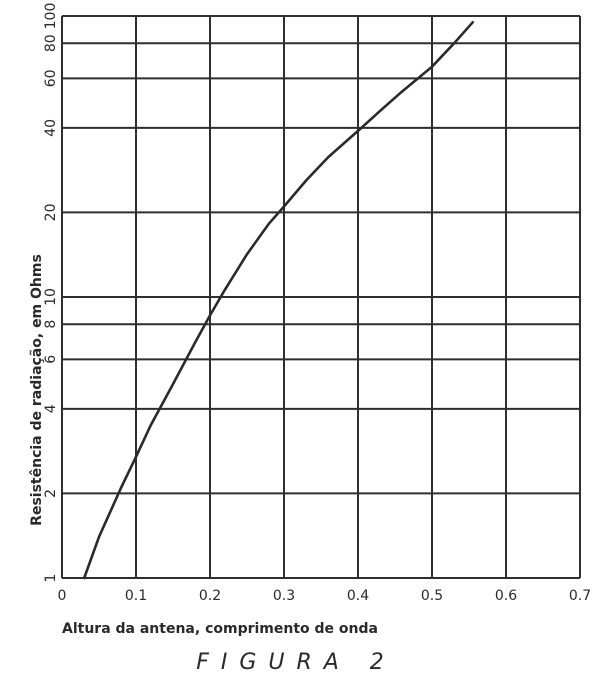 This screenshot has width=592, height=692. I want to click on x-tick-label: 0.6, so click(506, 596).